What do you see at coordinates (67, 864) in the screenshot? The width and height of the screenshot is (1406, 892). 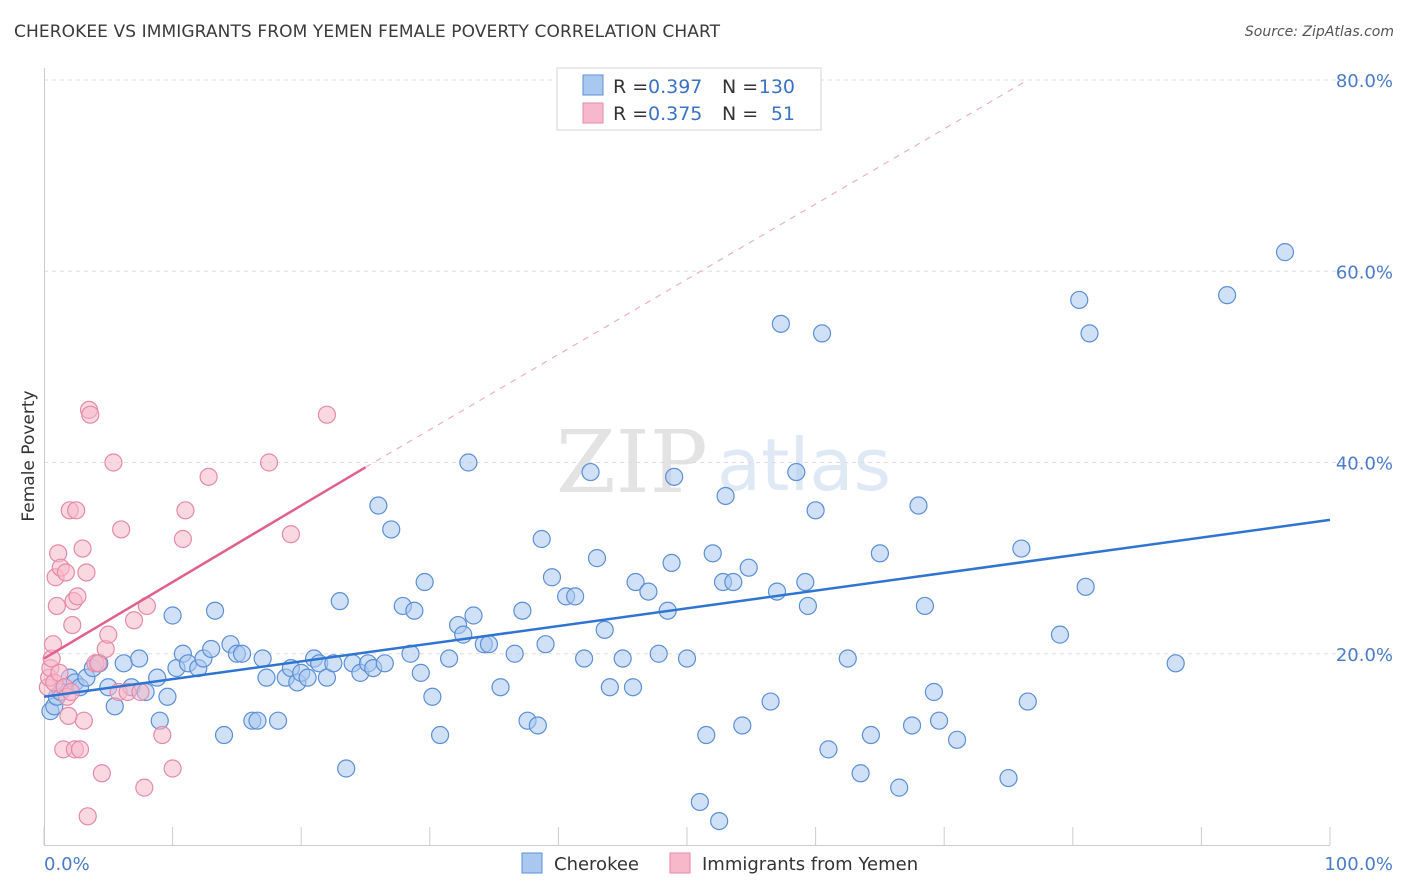 I see `x-tick-label-start: 0.0%` at bounding box center [67, 864].